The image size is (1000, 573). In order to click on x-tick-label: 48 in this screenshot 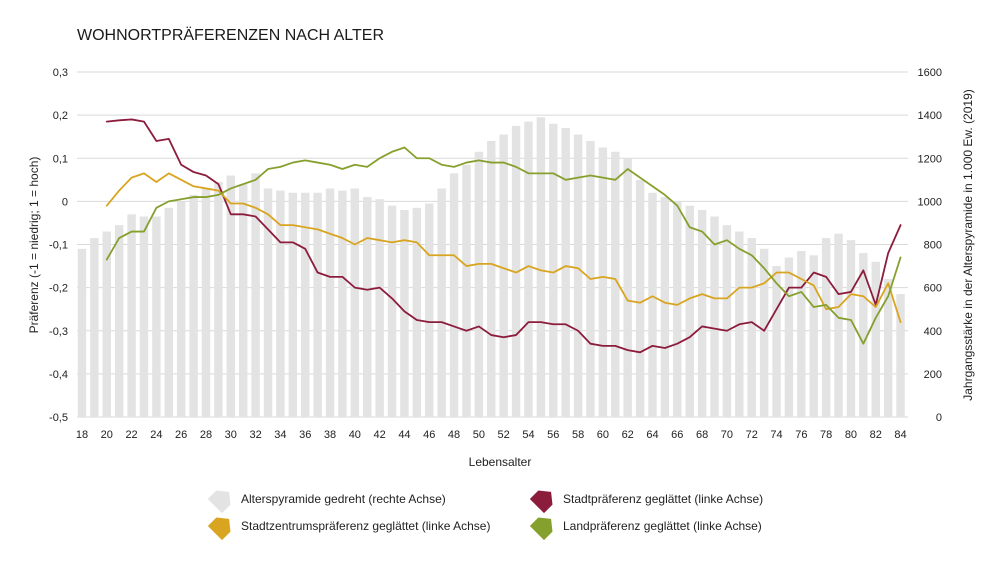, I will do `click(454, 435)`.